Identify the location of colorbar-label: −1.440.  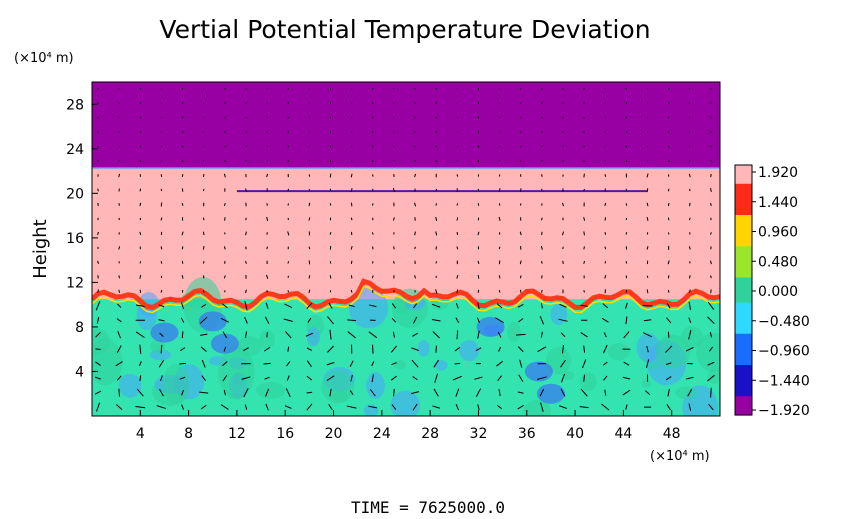
(784, 381).